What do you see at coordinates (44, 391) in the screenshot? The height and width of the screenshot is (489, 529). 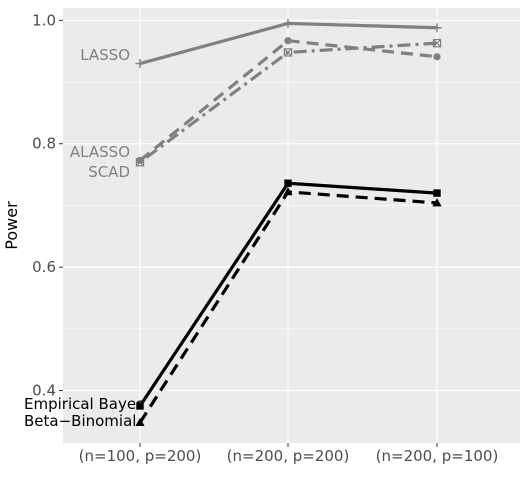 I see `y-tick-label: 0.4` at bounding box center [44, 391].